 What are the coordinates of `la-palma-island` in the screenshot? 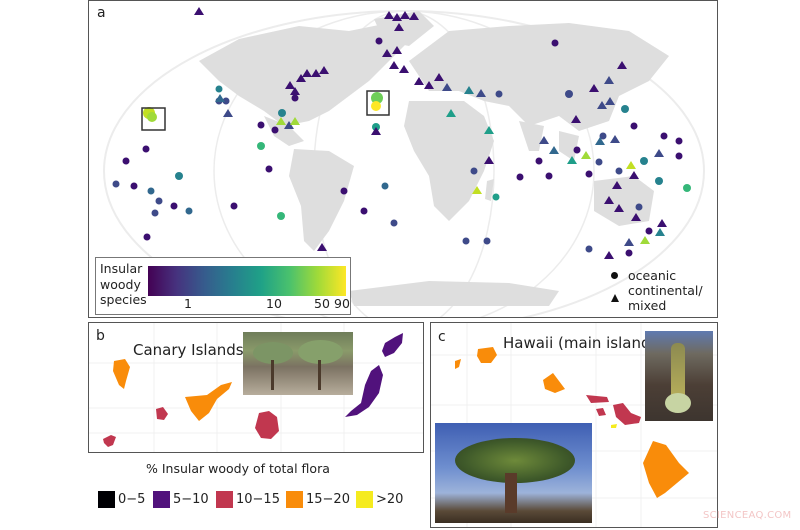 It's located at (121, 374).